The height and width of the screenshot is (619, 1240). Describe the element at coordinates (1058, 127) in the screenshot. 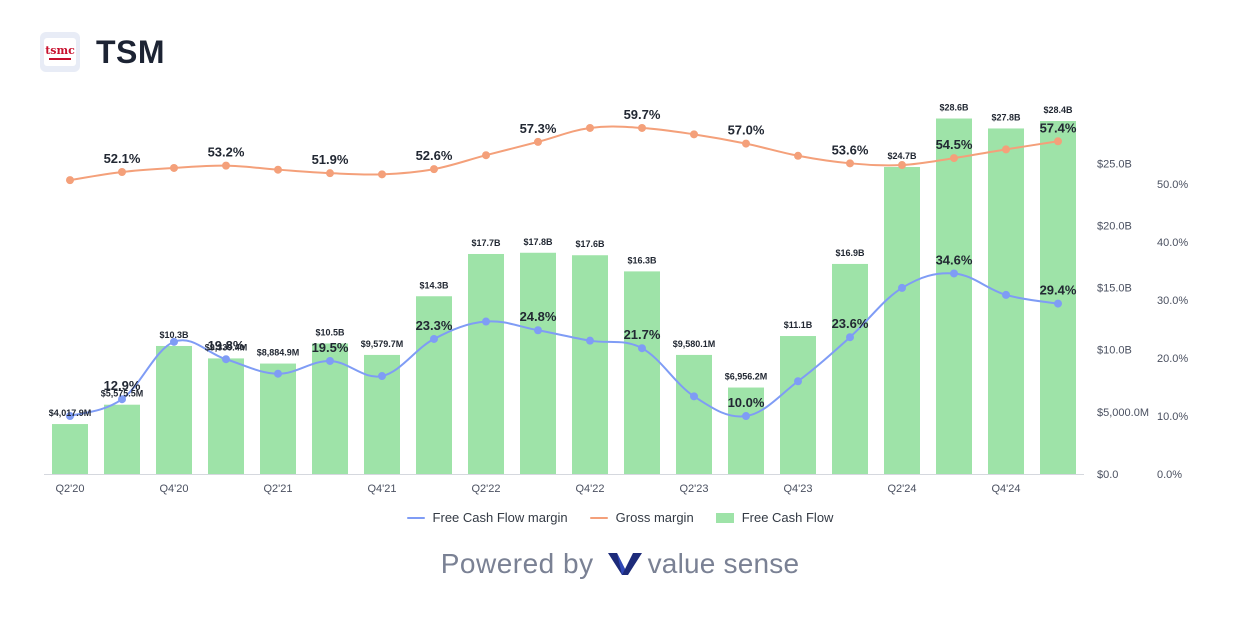

I see `gross-margin-label: 57.4%` at that location.